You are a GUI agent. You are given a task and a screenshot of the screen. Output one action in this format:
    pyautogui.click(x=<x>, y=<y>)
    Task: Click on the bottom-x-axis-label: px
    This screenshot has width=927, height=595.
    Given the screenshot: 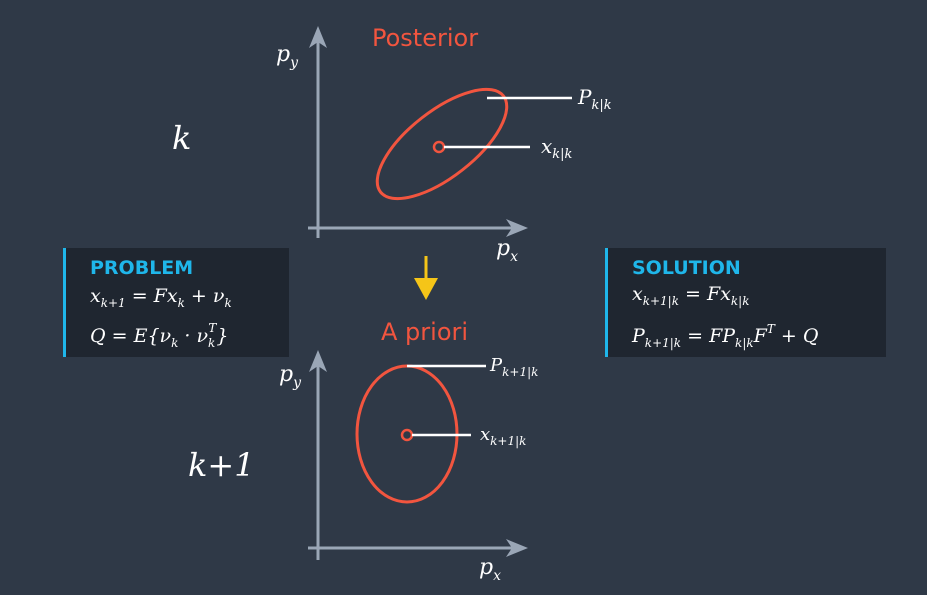 What is the action you would take?
    pyautogui.click(x=490, y=569)
    